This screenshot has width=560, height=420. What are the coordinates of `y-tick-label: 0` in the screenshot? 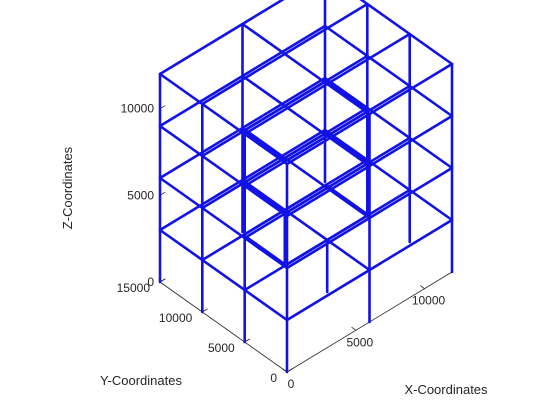 It's located at (273, 378).